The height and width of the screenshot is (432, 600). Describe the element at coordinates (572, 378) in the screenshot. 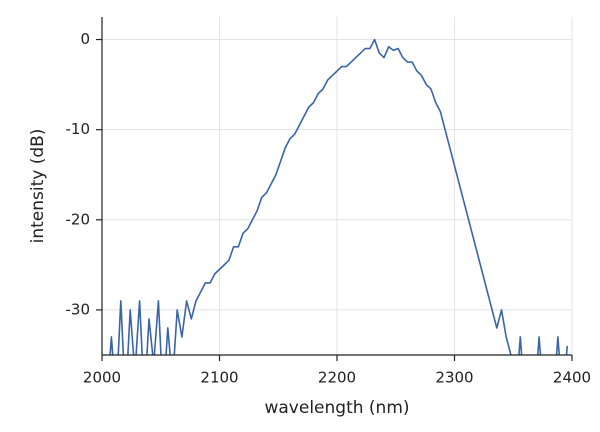

I see `x-tick-label: 2400` at that location.